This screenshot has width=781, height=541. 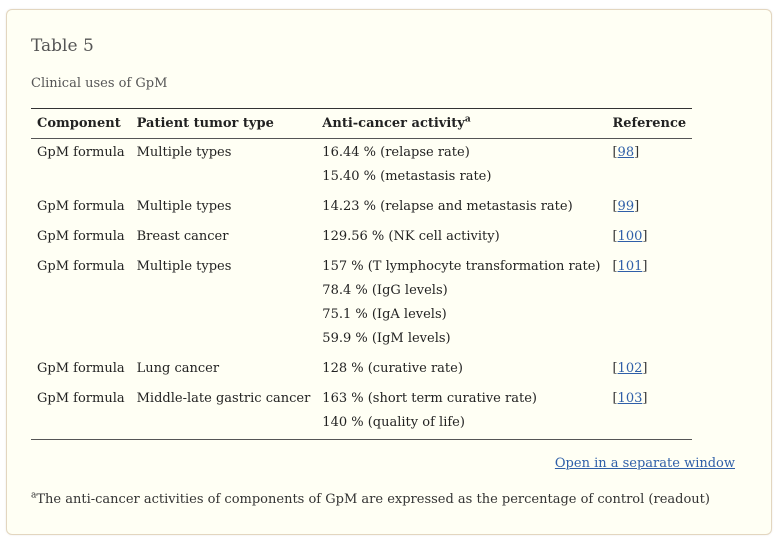 What do you see at coordinates (384, 314) in the screenshot?
I see `activity-value: 75.1 % (IgA levels)` at bounding box center [384, 314].